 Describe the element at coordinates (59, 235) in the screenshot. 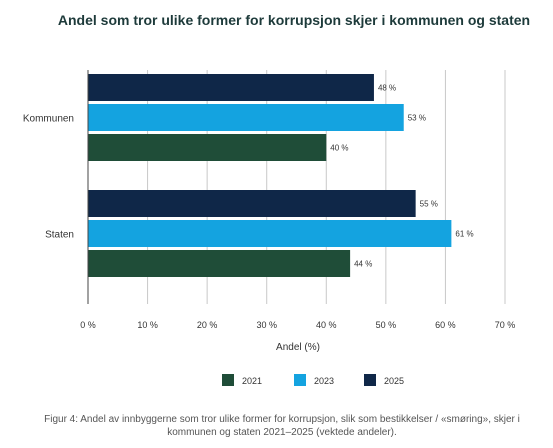

I see `category-label: Staten` at that location.